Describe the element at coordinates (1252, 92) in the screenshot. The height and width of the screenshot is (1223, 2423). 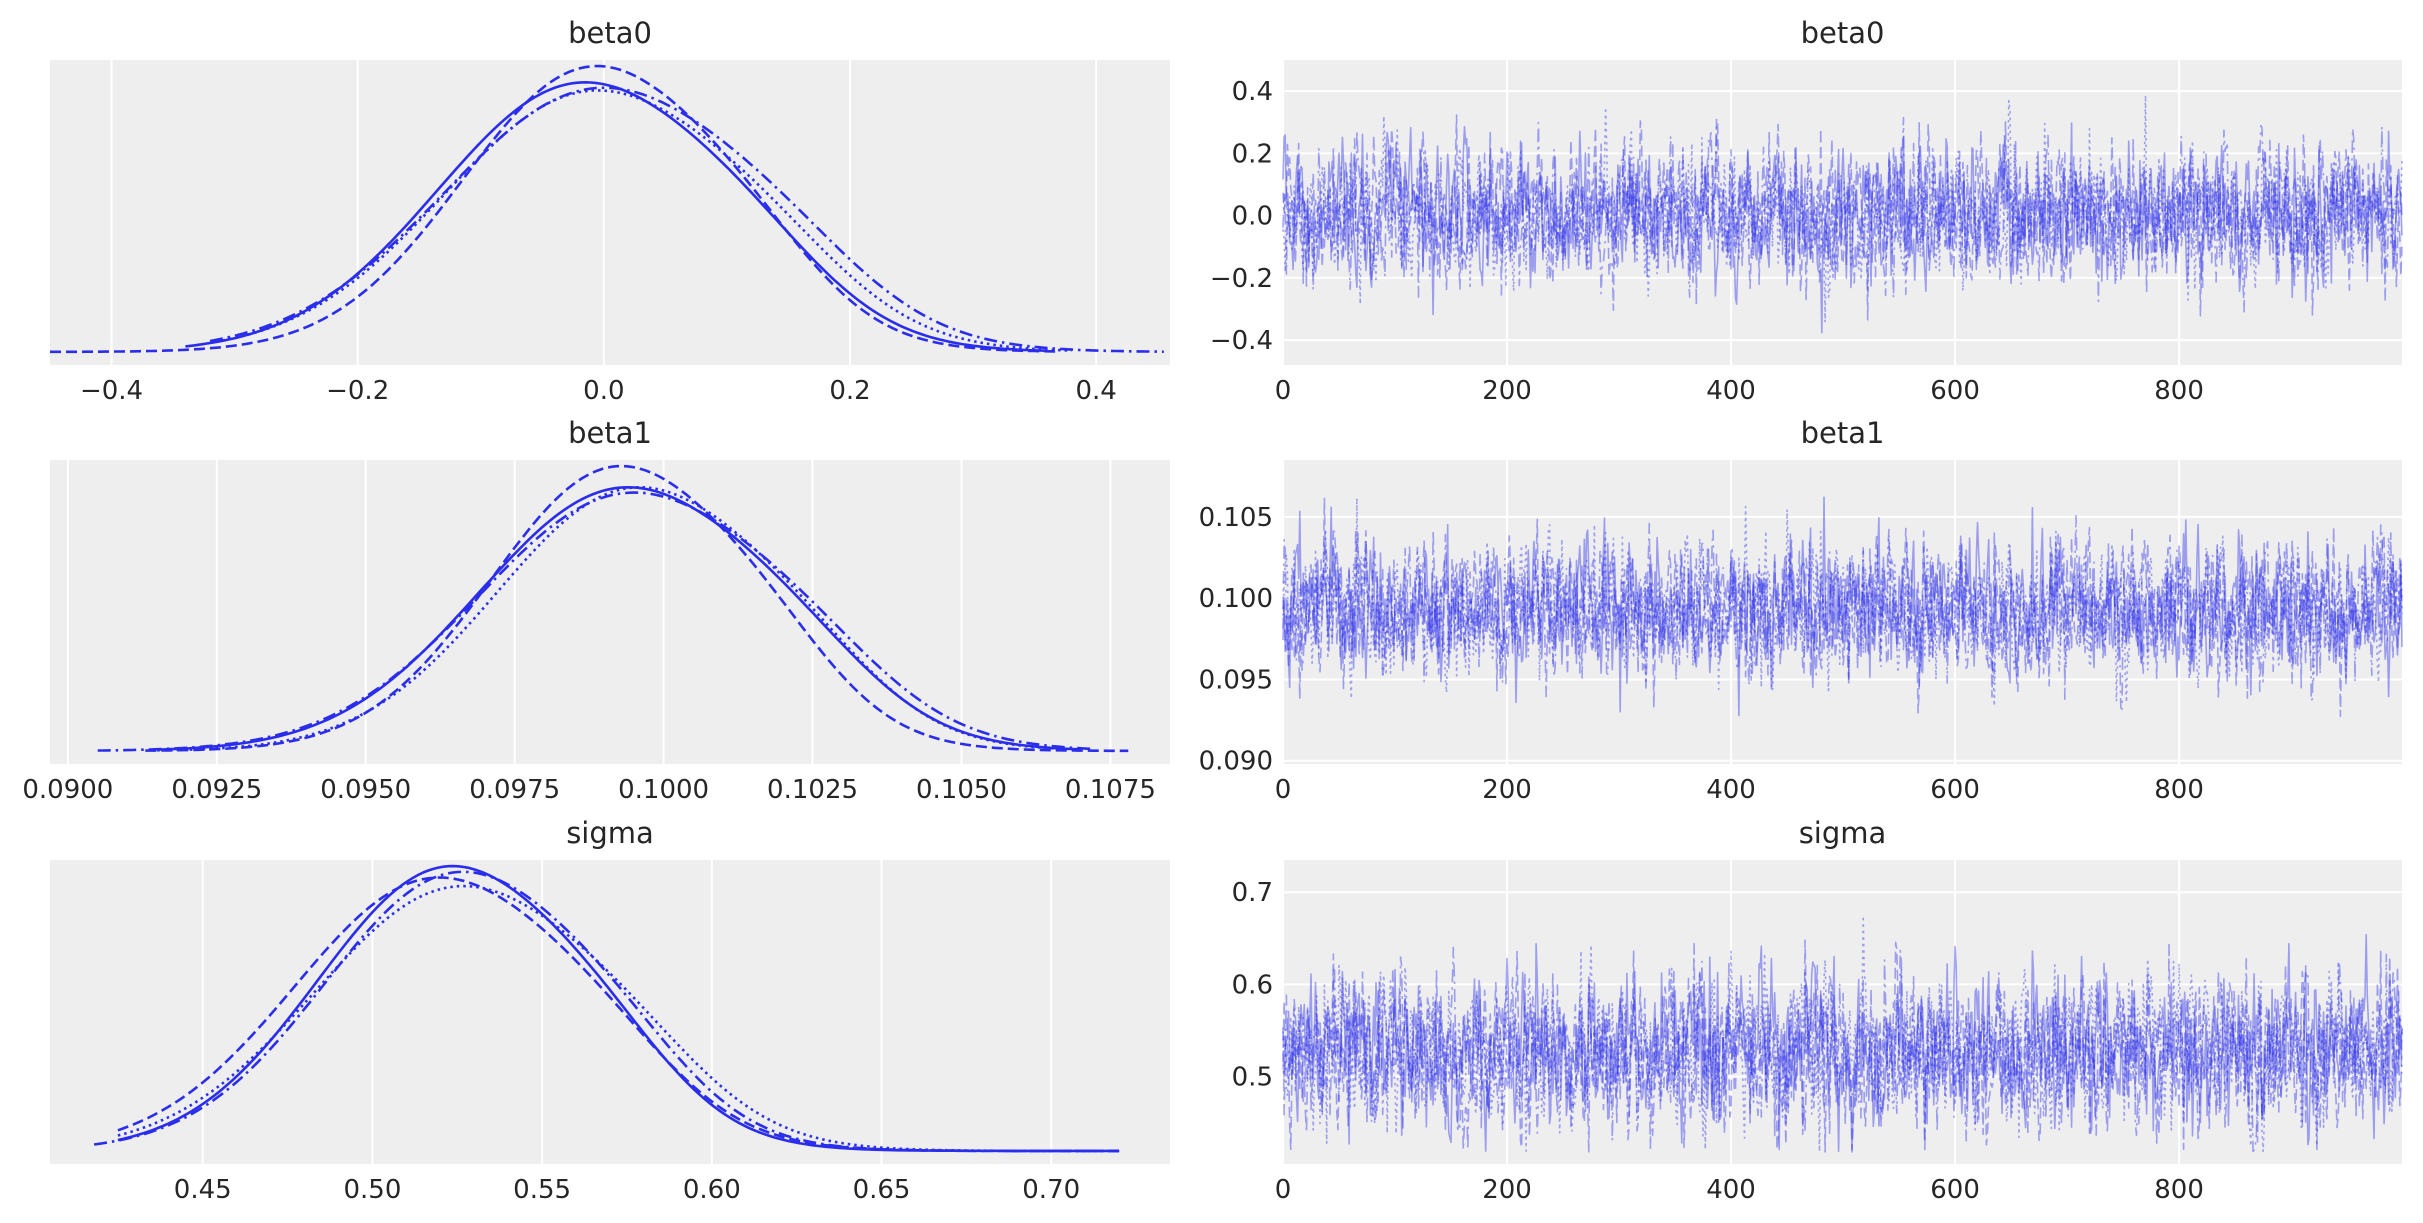
I see `y-tick-label-0-4: 0.4` at that location.